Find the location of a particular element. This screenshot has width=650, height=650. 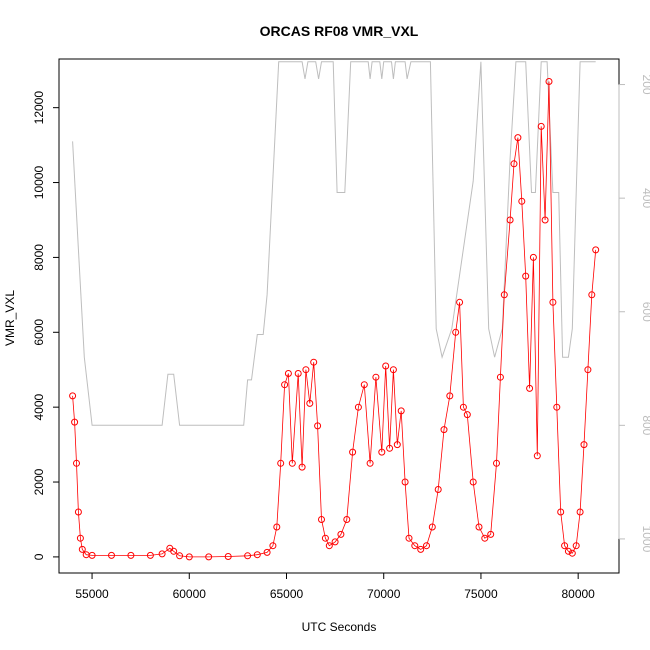

y-tick-label: 12000 is located at coordinates (39, 108).